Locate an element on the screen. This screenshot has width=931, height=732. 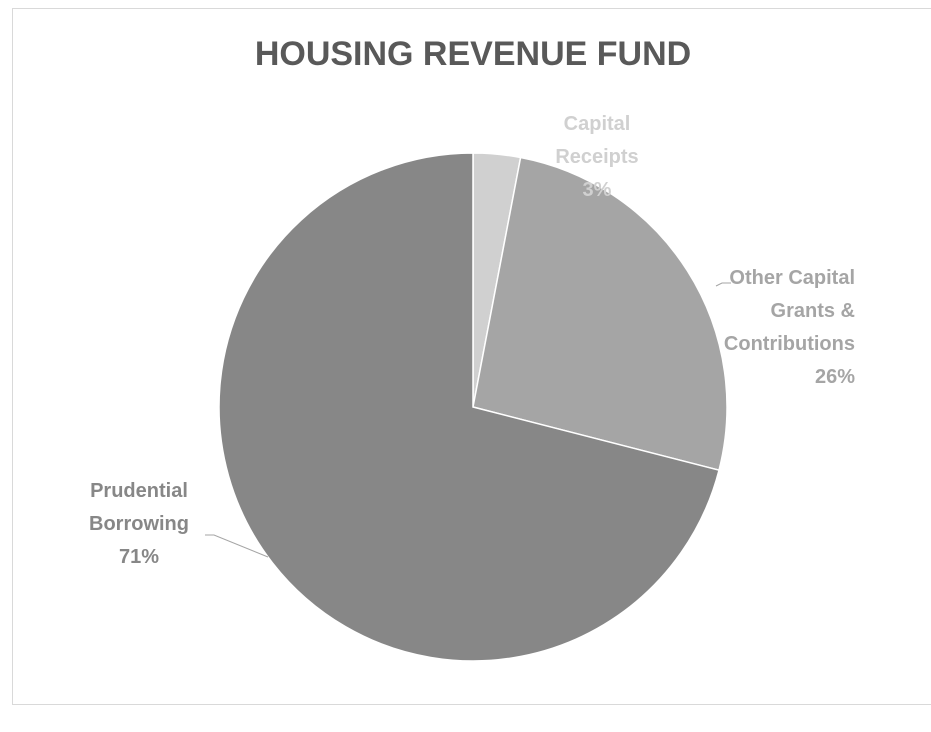
label-category: Other Capital Grants & Contributions is located at coordinates (789, 311).